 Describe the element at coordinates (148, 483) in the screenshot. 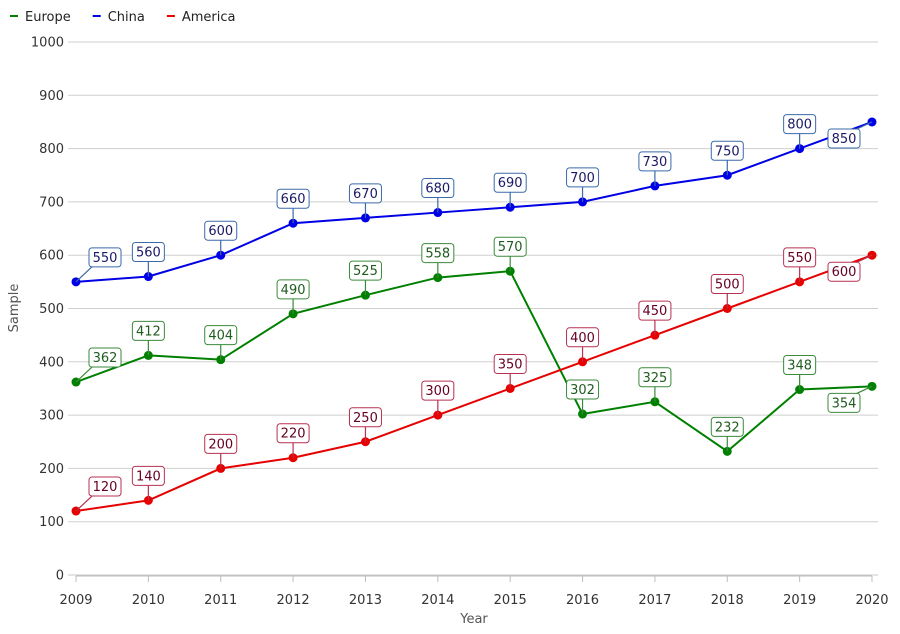

I see `data-label: 140` at that location.